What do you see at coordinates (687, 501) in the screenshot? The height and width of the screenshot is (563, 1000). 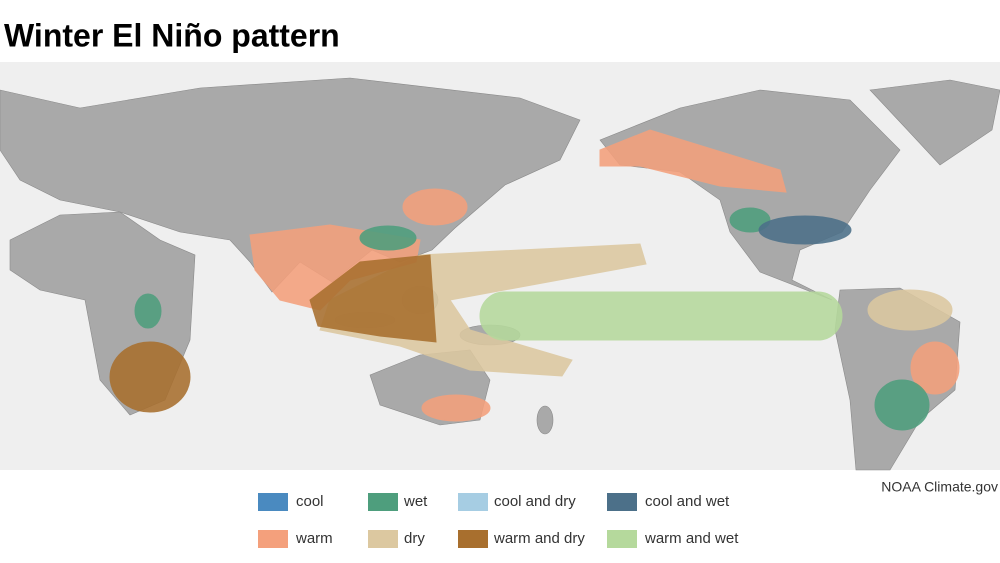 I see `legend-label: cool and wet` at bounding box center [687, 501].